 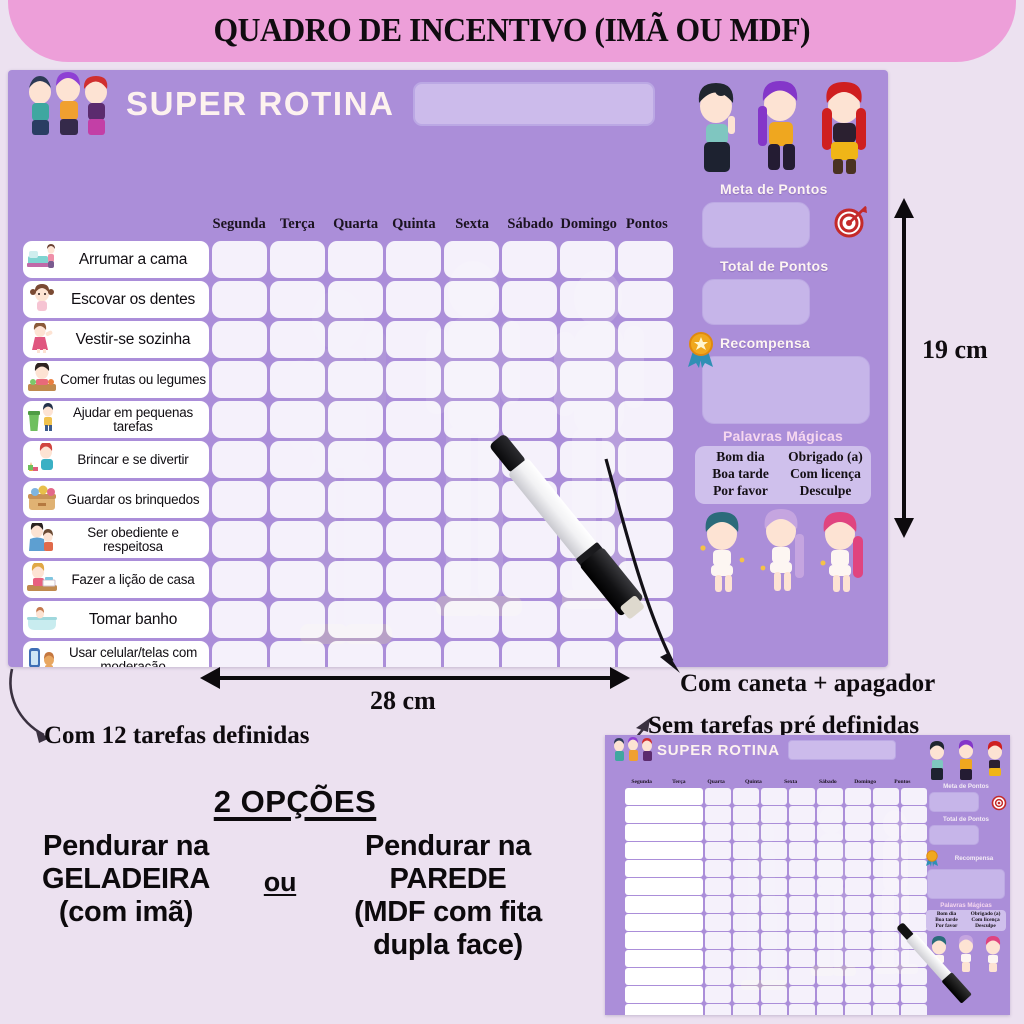 I want to click on goal-value-box, so click(x=756, y=225).